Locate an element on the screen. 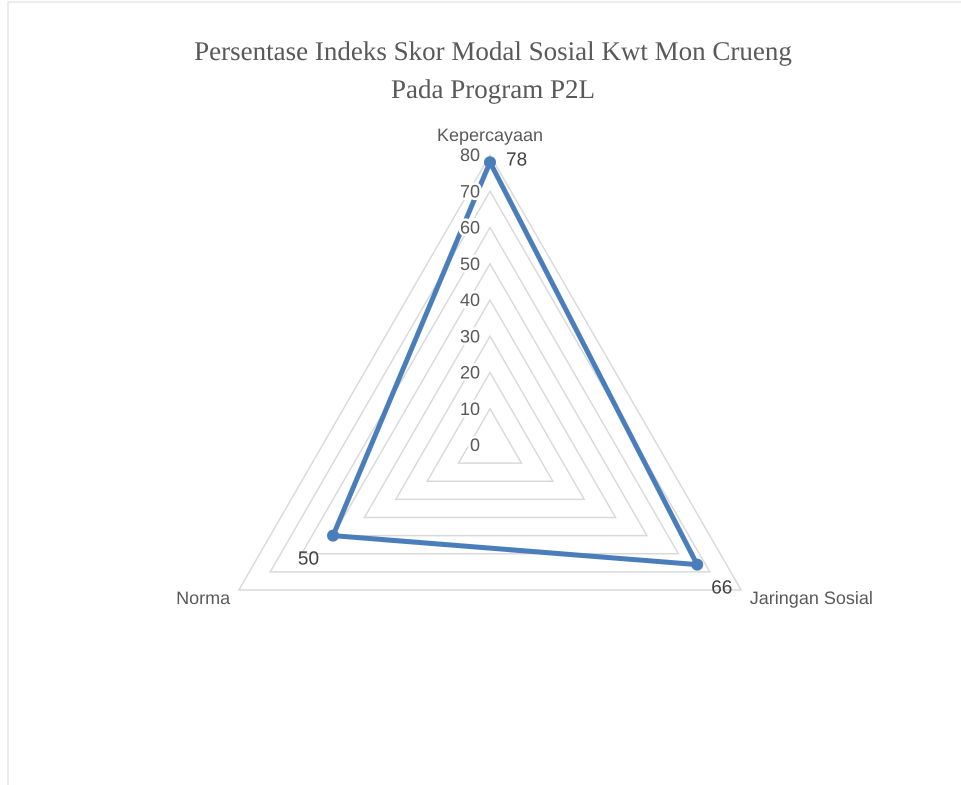 This screenshot has width=961, height=785. chart-title: Persentase Indeks Skor Modal Sosial Kwt Mon Crueng Pada Program P2L is located at coordinates (493, 70).